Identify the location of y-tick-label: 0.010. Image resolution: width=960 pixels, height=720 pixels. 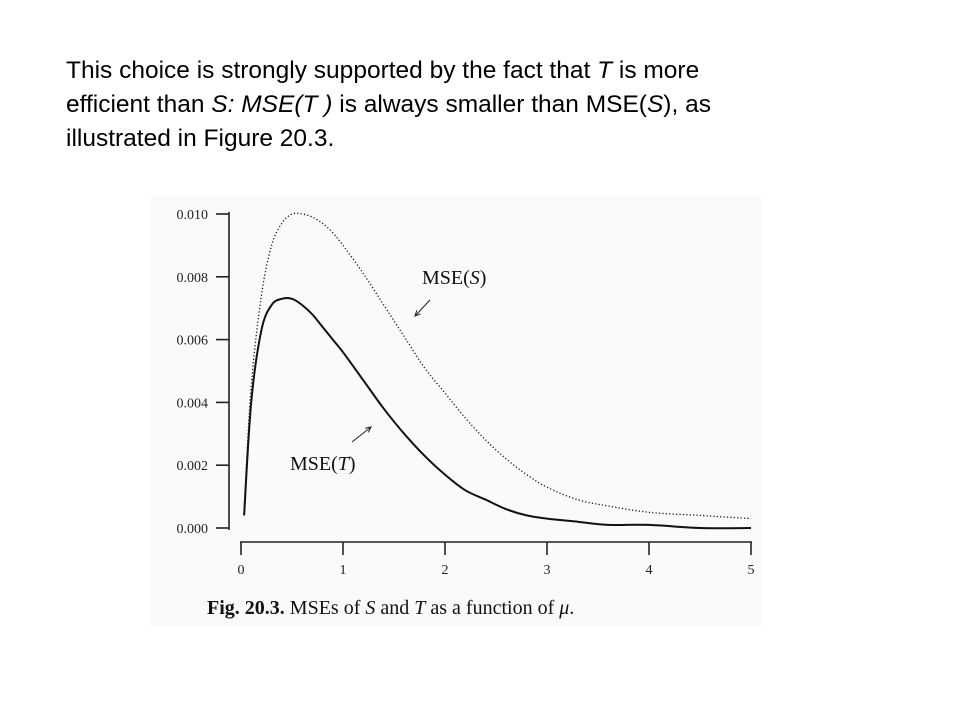
(193, 215).